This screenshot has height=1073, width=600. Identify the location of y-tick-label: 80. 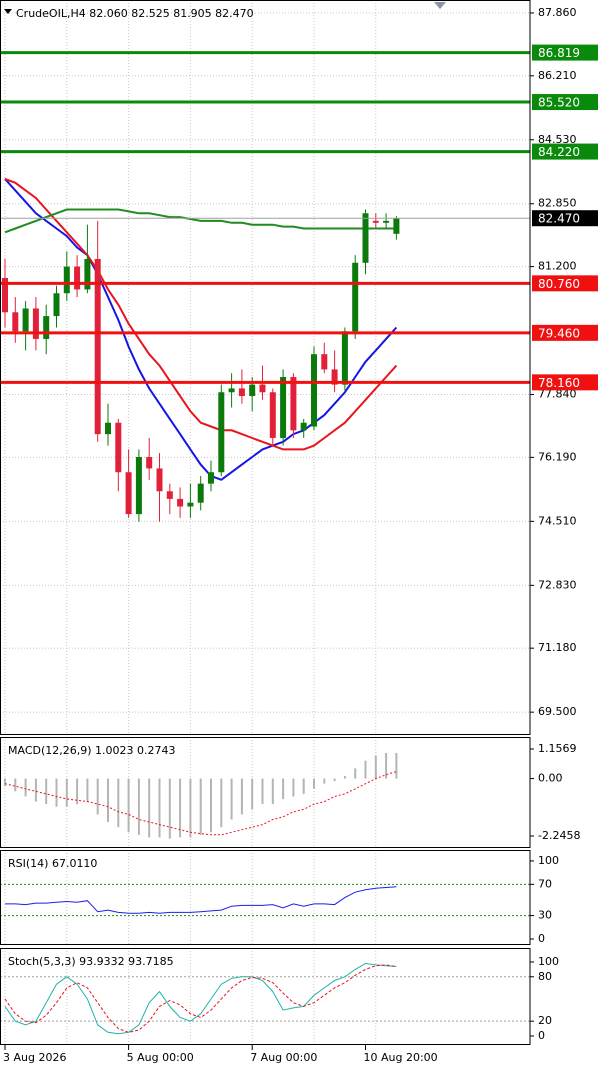
(545, 976).